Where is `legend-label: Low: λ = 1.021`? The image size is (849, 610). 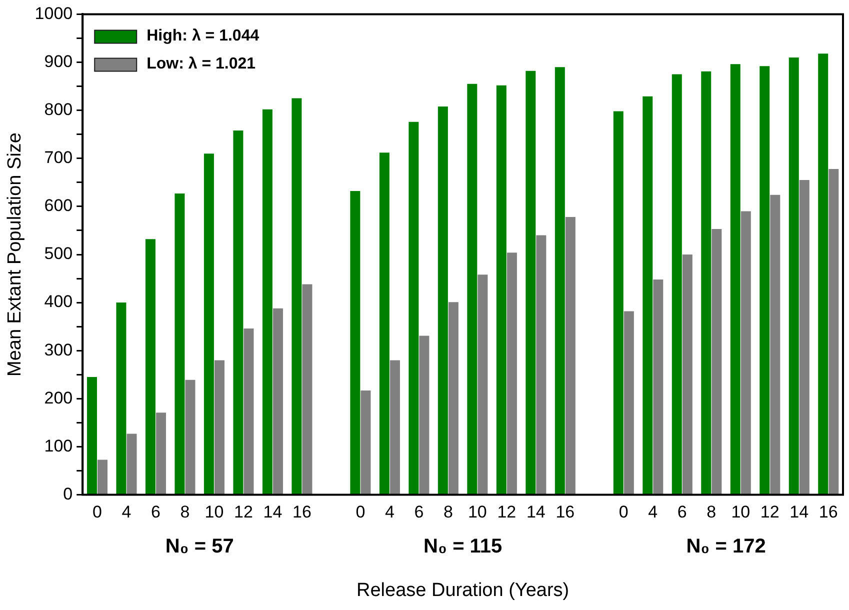 legend-label: Low: λ = 1.021 is located at coordinates (201, 64).